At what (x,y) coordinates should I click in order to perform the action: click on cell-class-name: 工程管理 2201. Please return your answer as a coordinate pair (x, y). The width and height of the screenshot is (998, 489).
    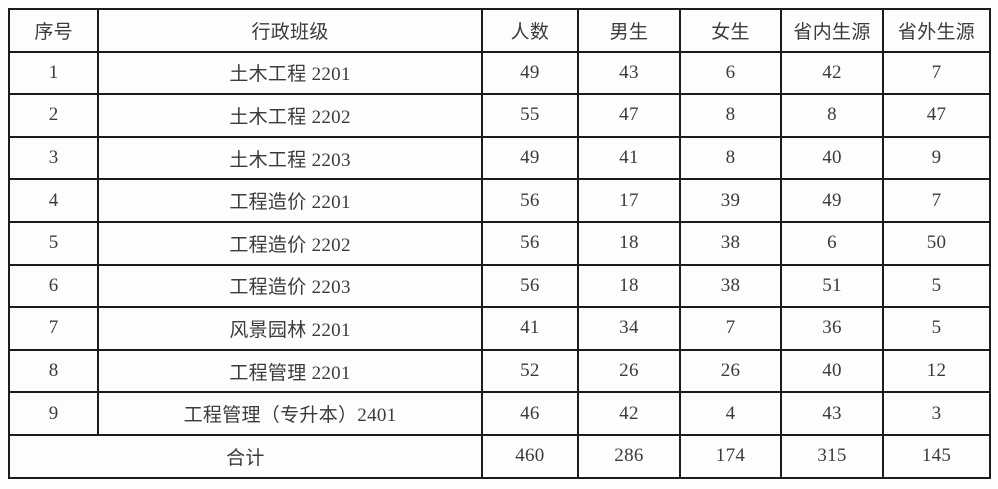
    Looking at the image, I should click on (290, 371).